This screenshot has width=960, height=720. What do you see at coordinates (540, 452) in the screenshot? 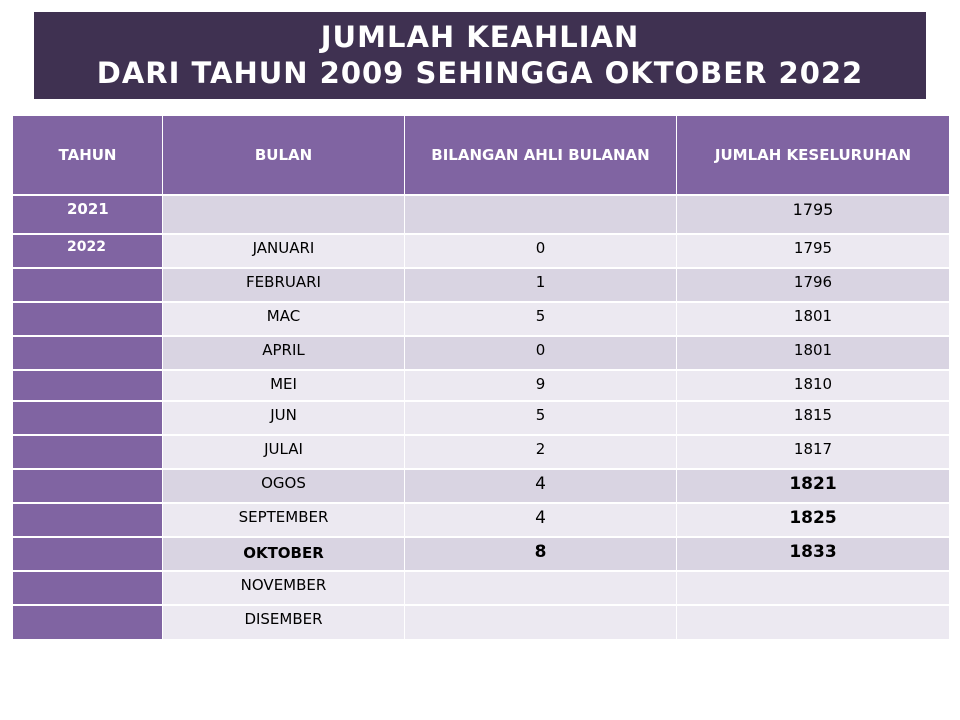
I see `cell-bilangan: 2` at bounding box center [540, 452].